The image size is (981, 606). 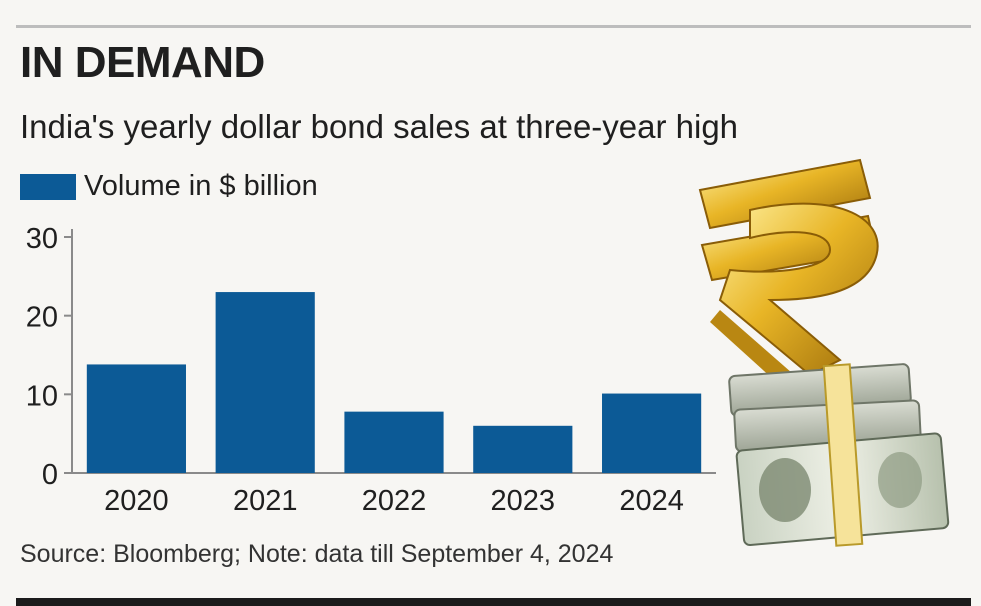 What do you see at coordinates (50, 475) in the screenshot?
I see `y-tick-label: 0` at bounding box center [50, 475].